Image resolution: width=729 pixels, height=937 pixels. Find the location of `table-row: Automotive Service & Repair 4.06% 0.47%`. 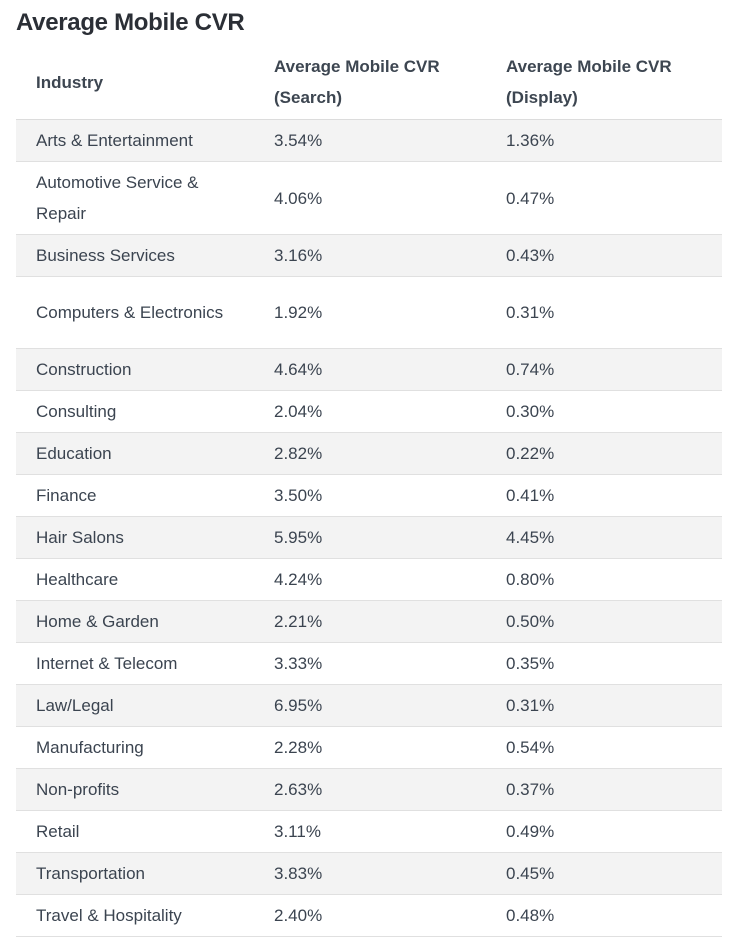

table-row: Automotive Service & Repair 4.06% 0.47% is located at coordinates (369, 198).